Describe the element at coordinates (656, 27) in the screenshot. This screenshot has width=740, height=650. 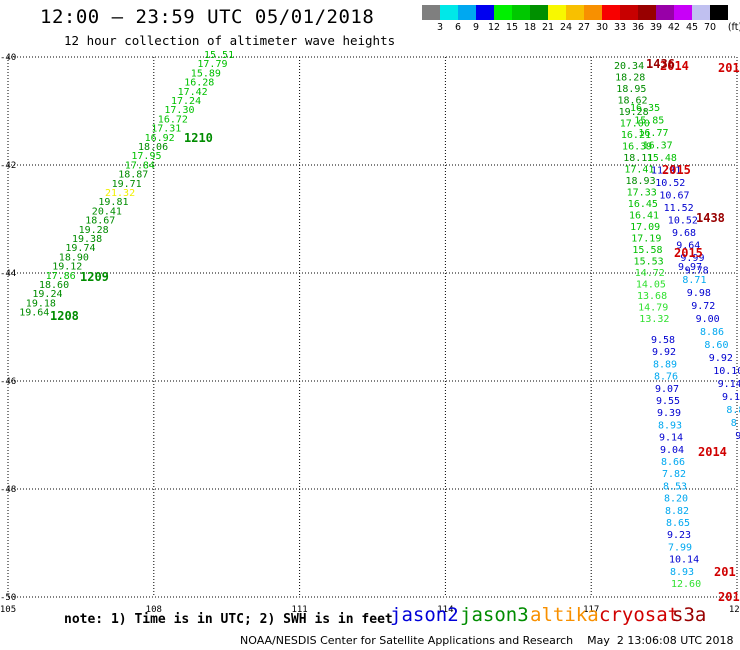
I see `colorbar-label: 39` at that location.